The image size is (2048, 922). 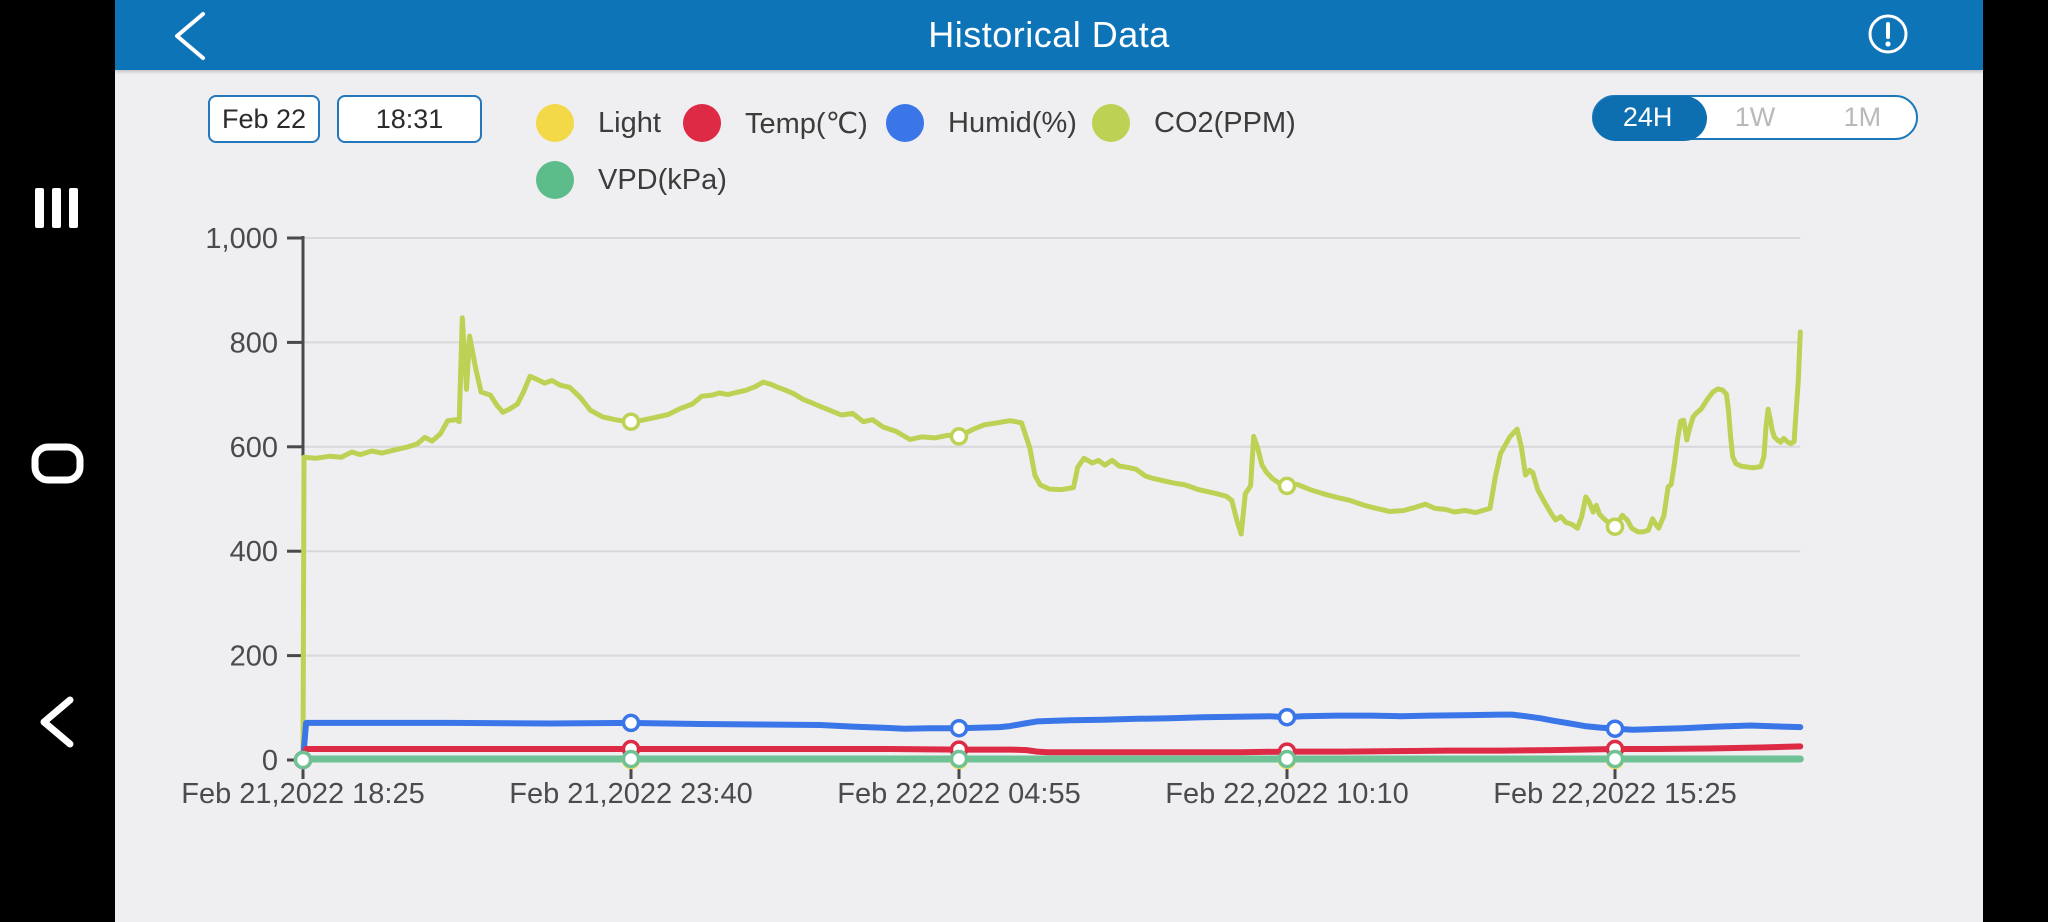 I want to click on page-title: Historical Data, so click(x=1049, y=34).